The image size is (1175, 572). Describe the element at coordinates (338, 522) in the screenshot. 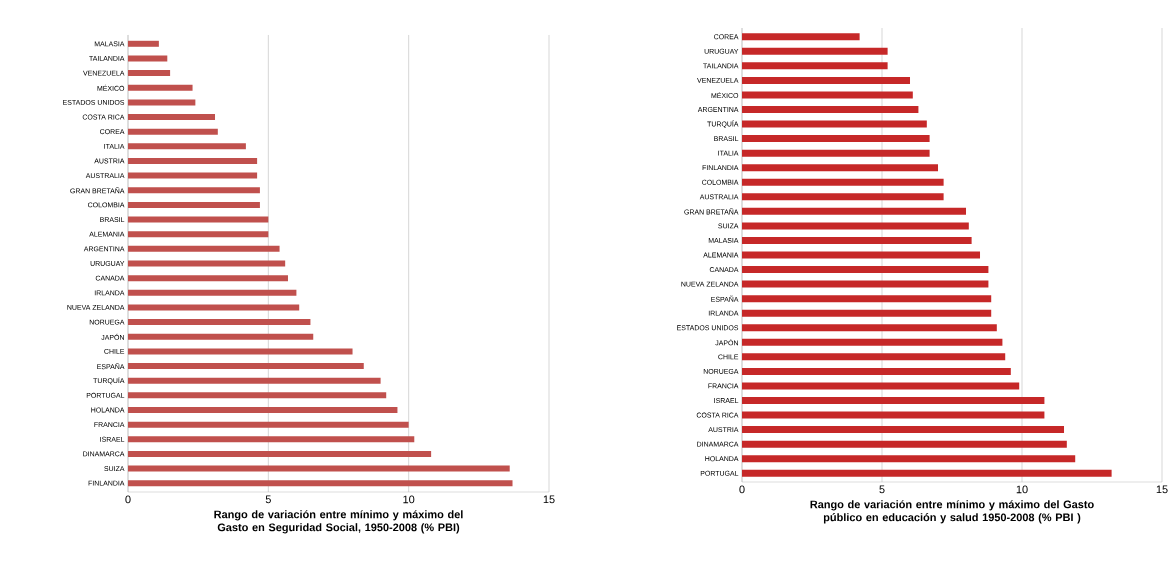

I see `x-axis-title: Rango de variación entre mínimo y máximo del Gasto en Seguridad Social, 1950-2008 (% PBI)` at that location.